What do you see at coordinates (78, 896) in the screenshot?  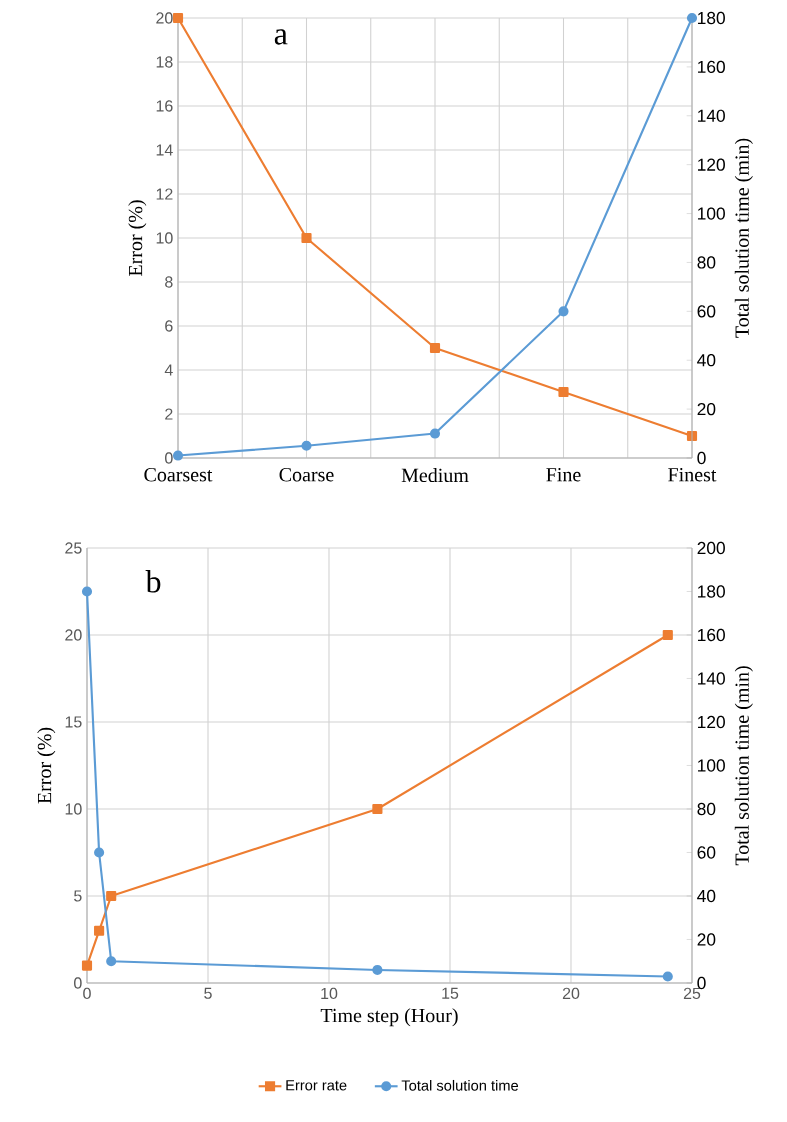 I see `y-tick-label: 5` at bounding box center [78, 896].